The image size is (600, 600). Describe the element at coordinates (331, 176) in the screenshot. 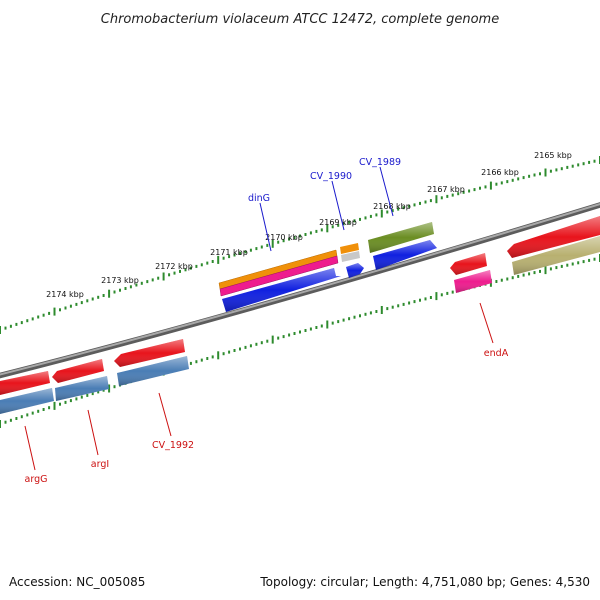

I see `label-CV_1990: CV_1990` at that location.